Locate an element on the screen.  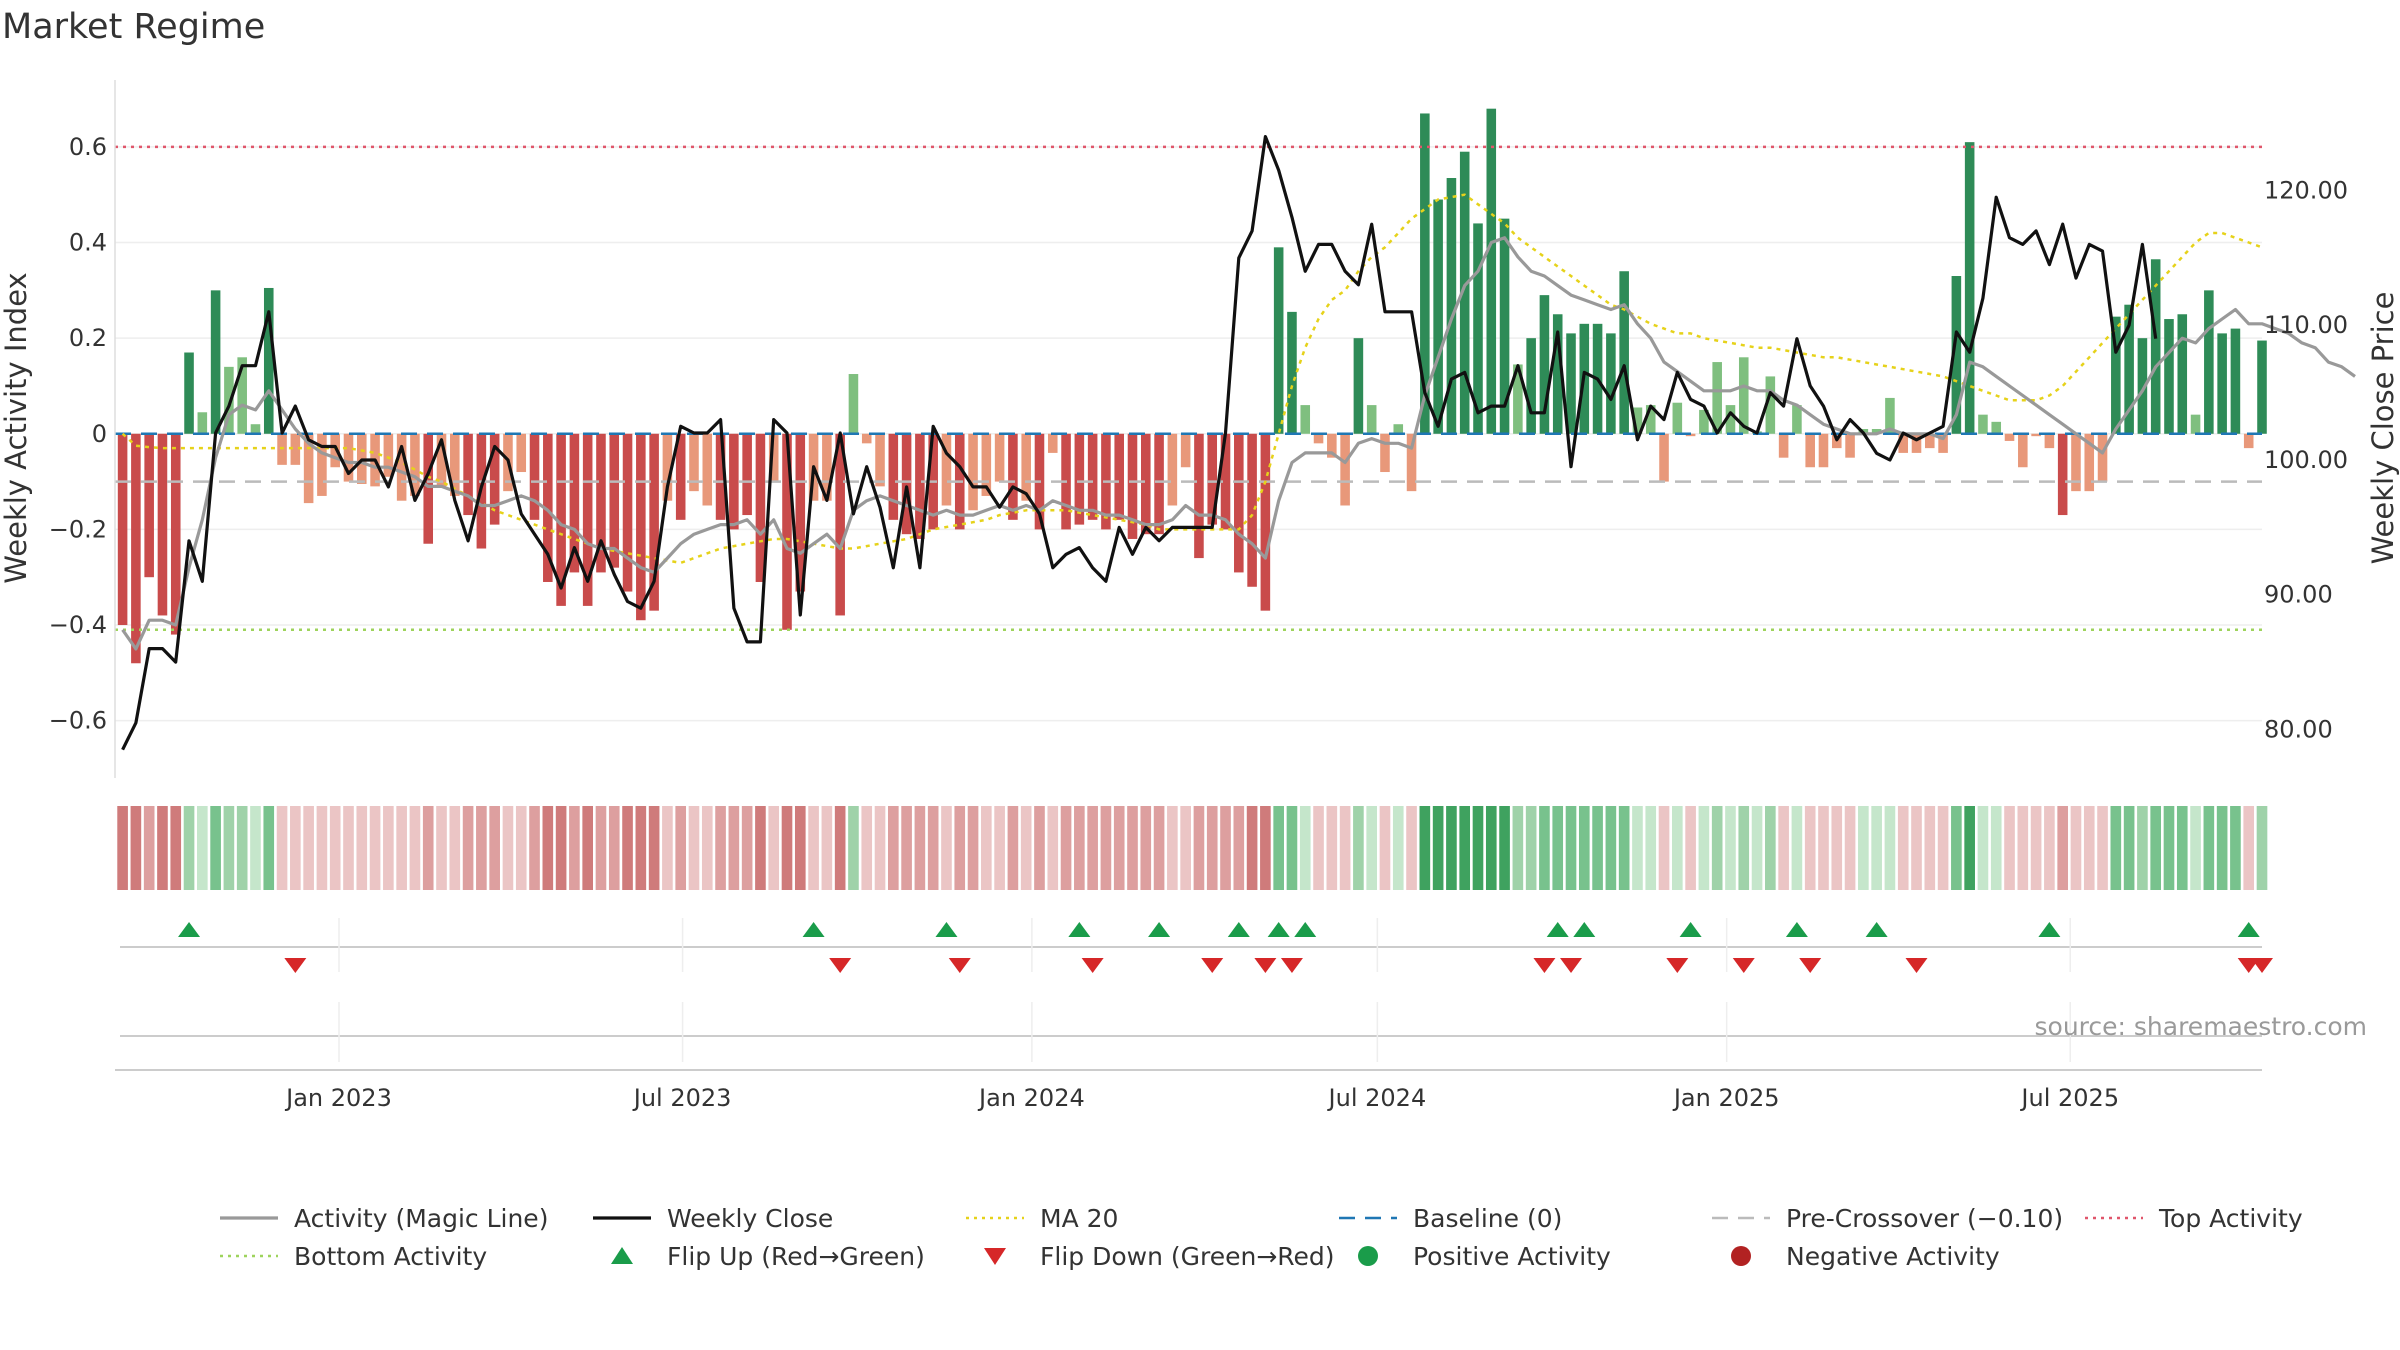
legend-item: Bottom Activity is located at coordinates (353, 1256).